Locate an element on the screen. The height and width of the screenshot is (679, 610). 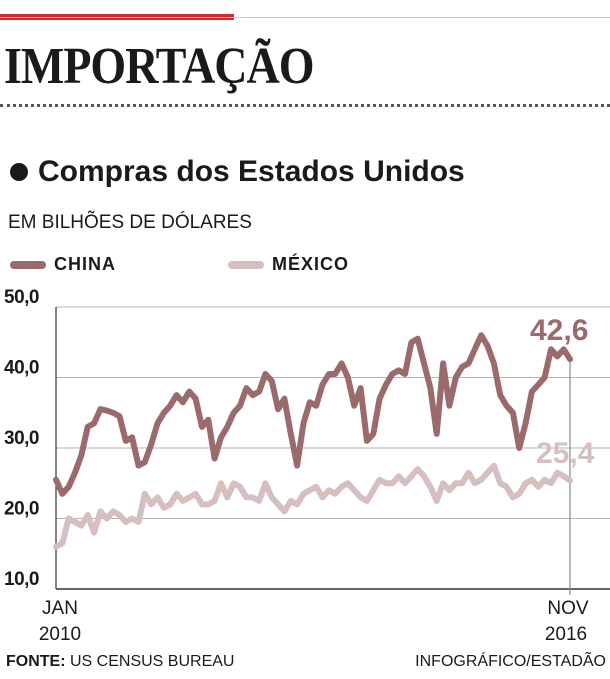
y-tick-label: 10,0 is located at coordinates (21, 579).